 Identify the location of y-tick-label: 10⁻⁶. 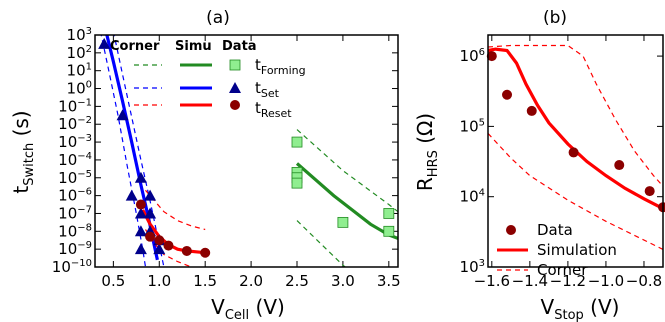
(75, 196).